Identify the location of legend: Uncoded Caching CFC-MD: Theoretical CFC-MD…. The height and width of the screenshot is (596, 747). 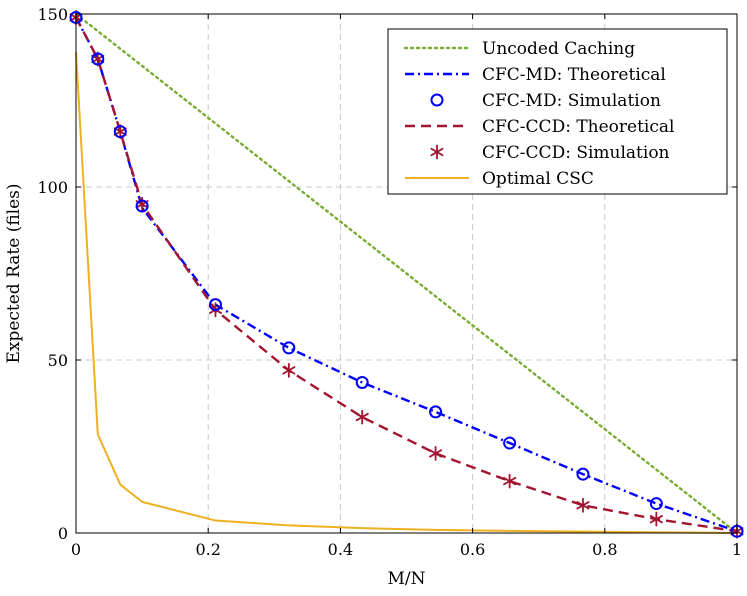
(557, 111).